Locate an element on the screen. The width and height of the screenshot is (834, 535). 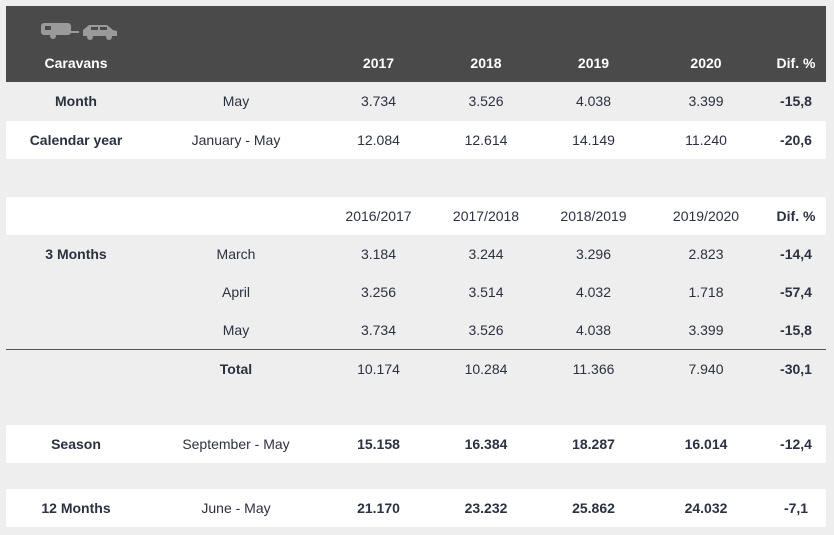
value-2018: 16.384 is located at coordinates (486, 444).